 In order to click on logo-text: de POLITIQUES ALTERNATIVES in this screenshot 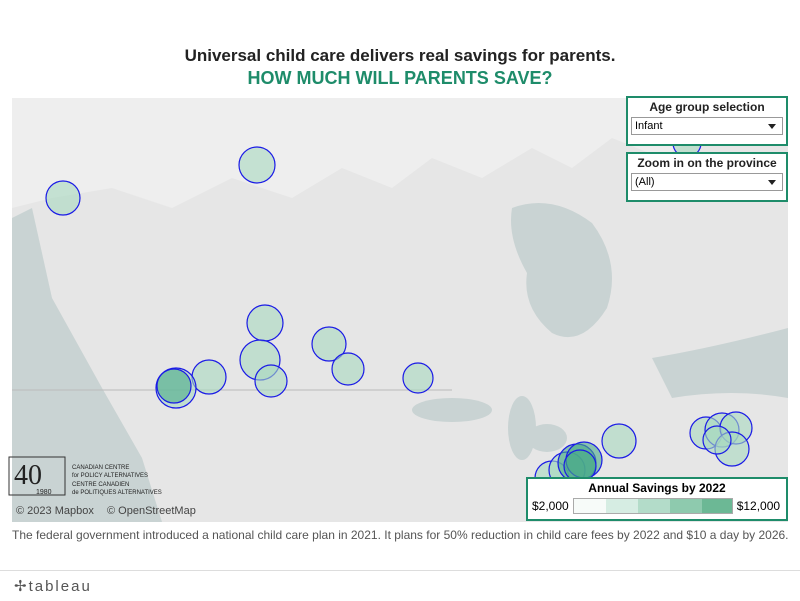, I will do `click(117, 493)`.